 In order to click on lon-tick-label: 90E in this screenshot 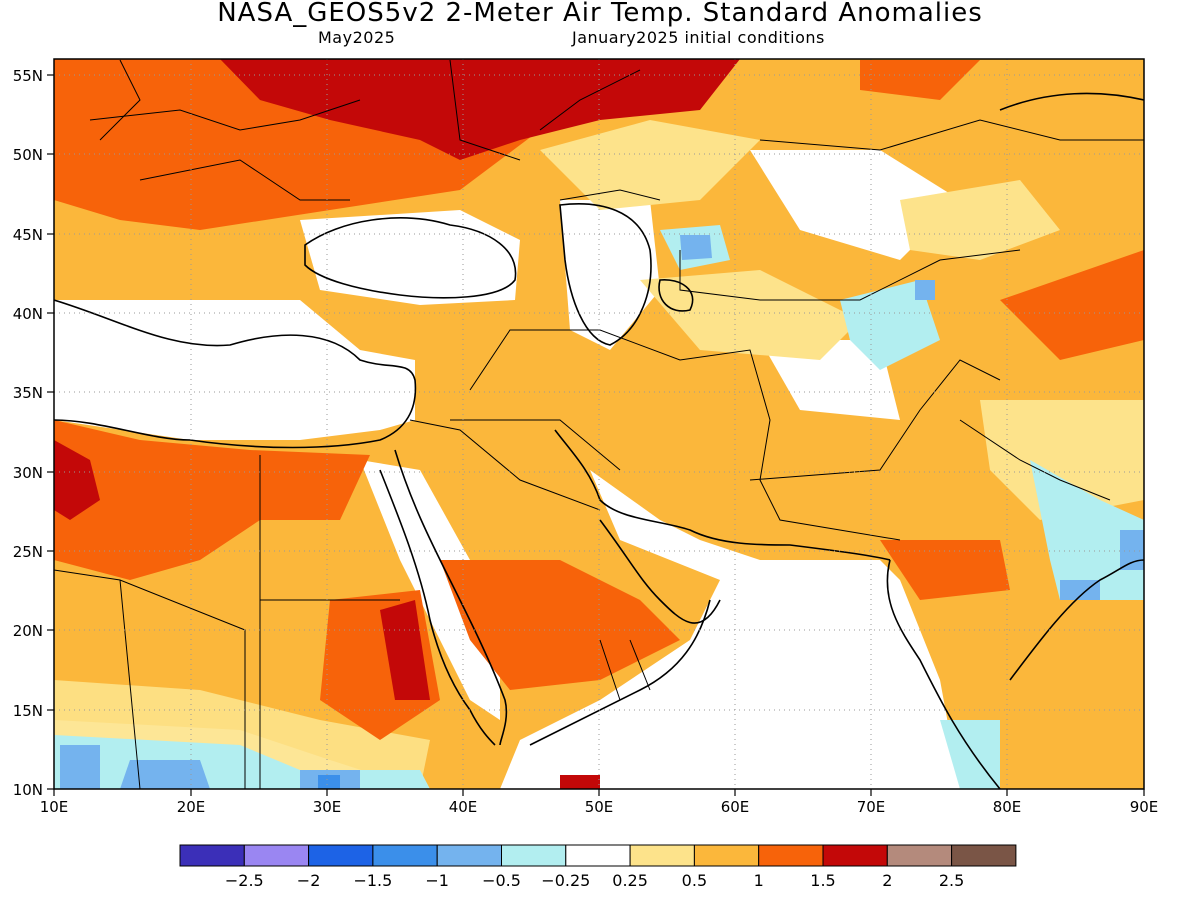, I will do `click(1144, 807)`.